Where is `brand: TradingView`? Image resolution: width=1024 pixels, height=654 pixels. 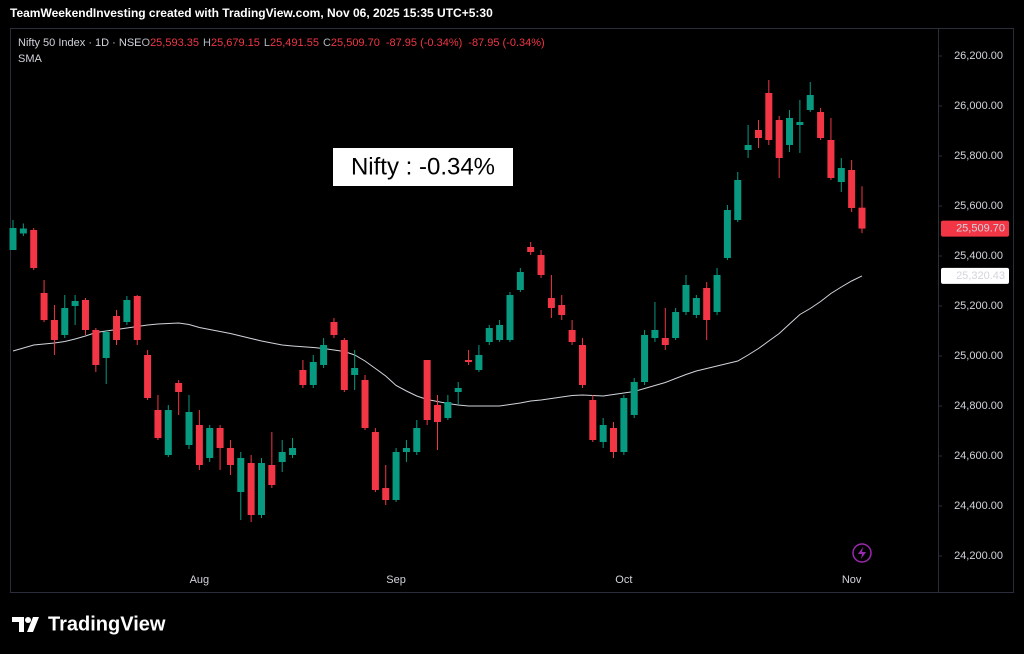
brand: TradingView is located at coordinates (107, 624).